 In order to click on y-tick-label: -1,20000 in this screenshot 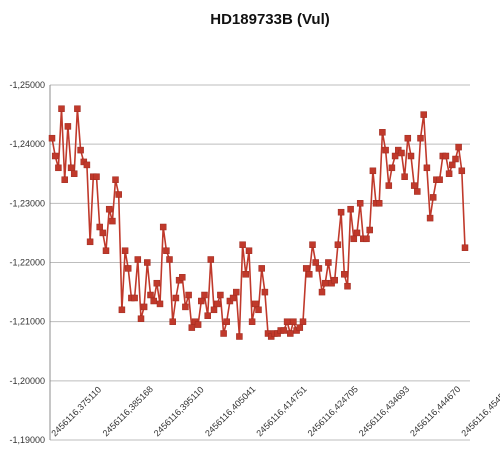, I will do `click(27, 381)`.